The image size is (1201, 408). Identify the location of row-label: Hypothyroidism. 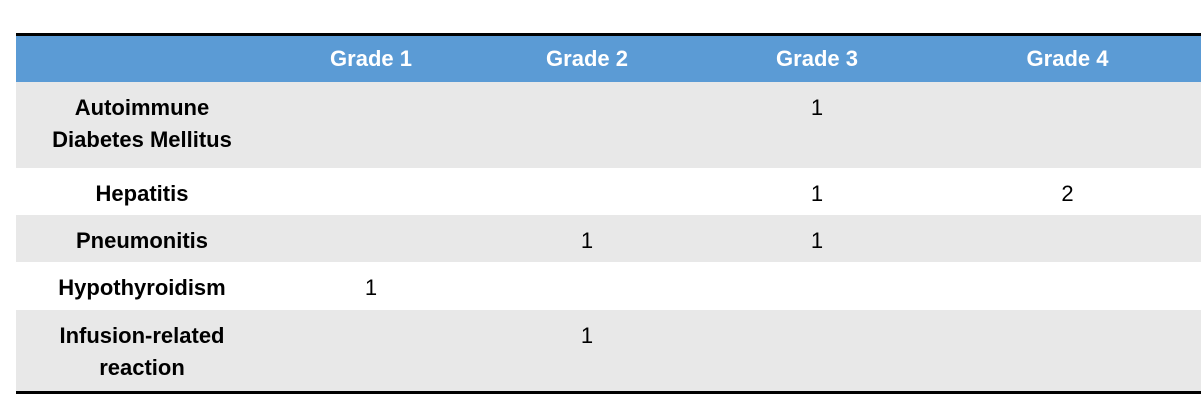
(142, 286).